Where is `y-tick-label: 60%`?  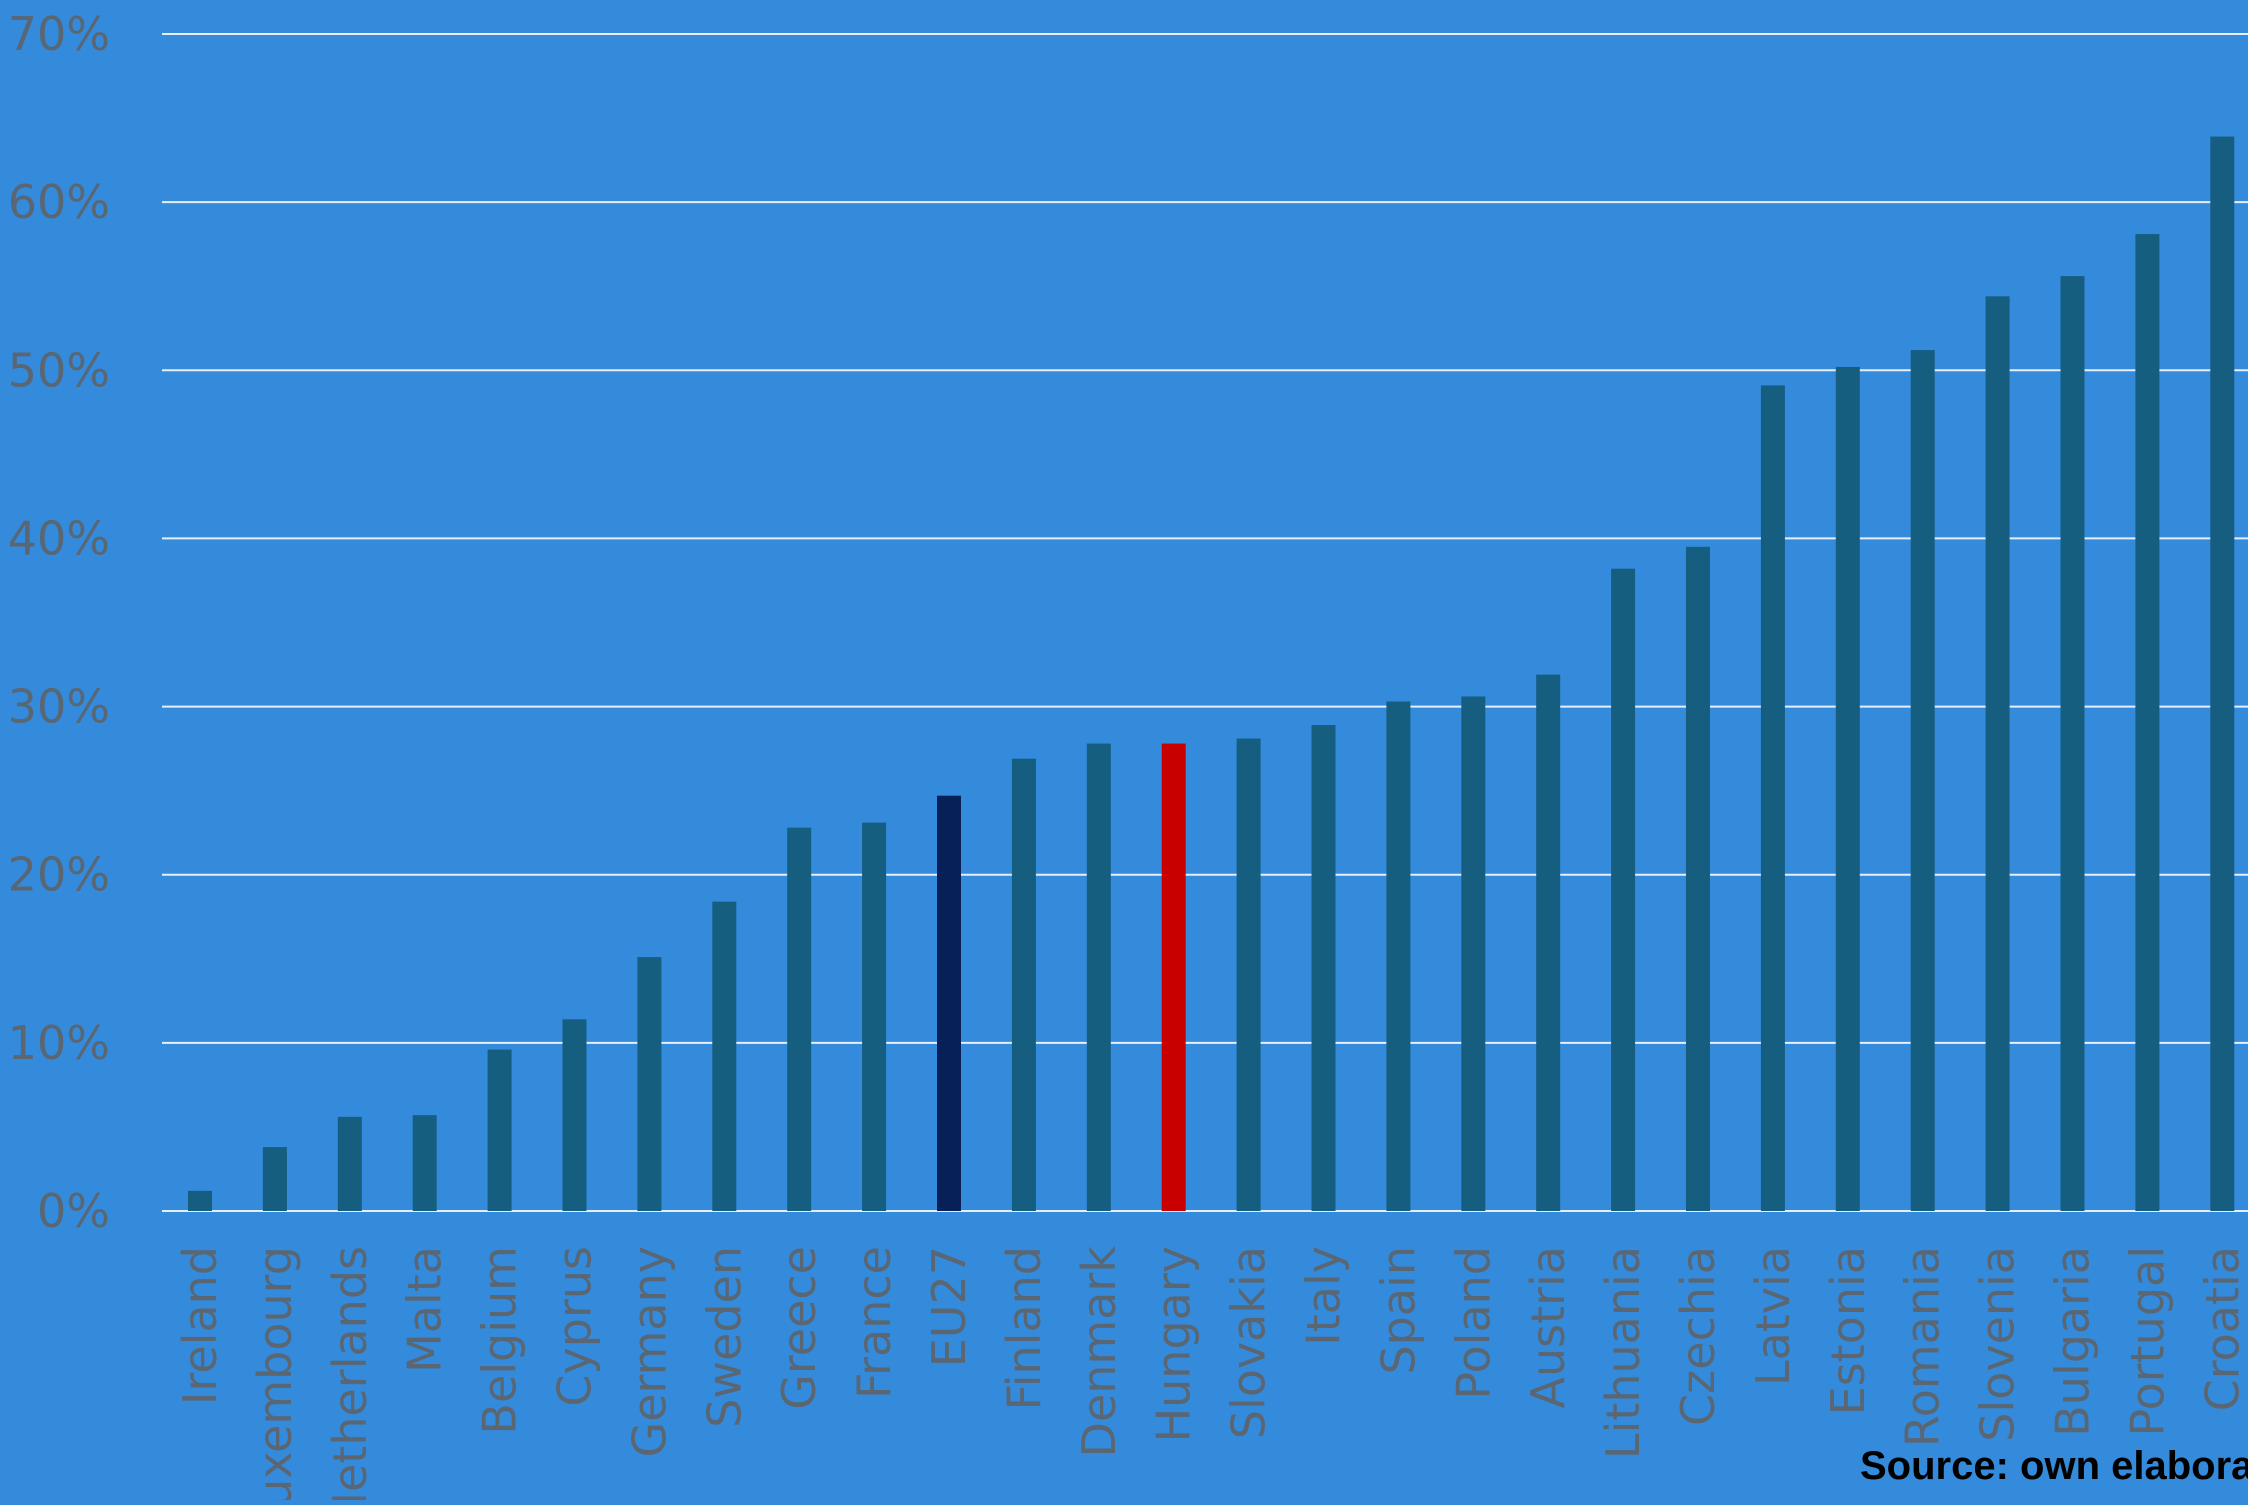 y-tick-label: 60% is located at coordinates (59, 202).